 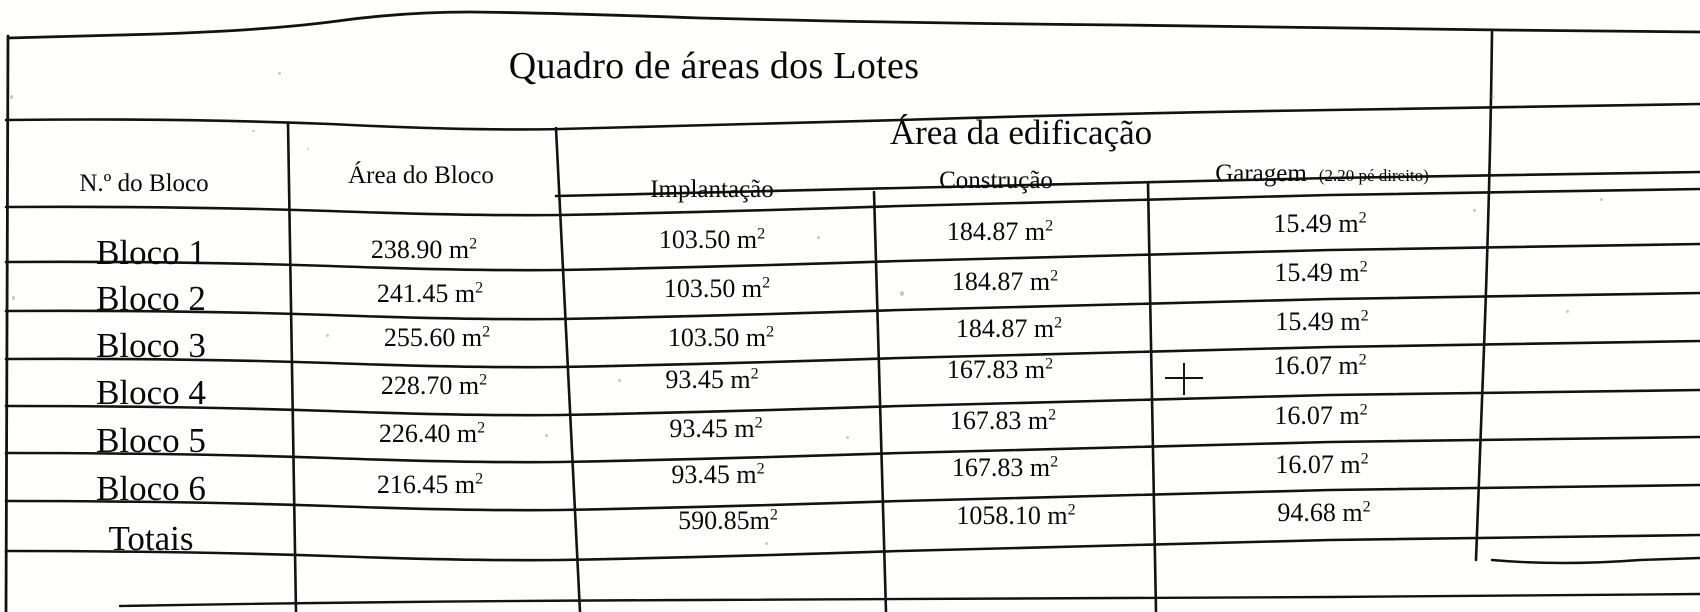 I want to click on column-header-garagem: Garagem (2.20 pé direito), so click(x=1322, y=173).